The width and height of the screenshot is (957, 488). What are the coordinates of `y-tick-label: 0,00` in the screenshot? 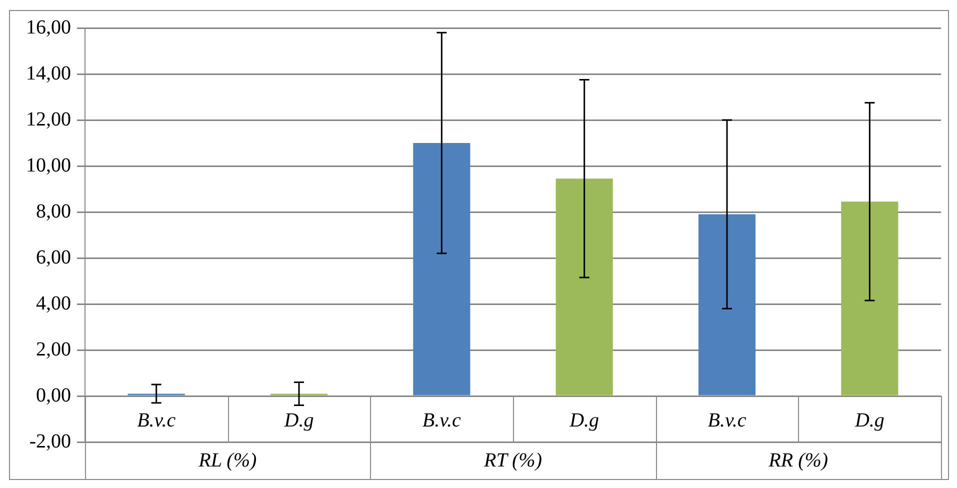 It's located at (53, 395).